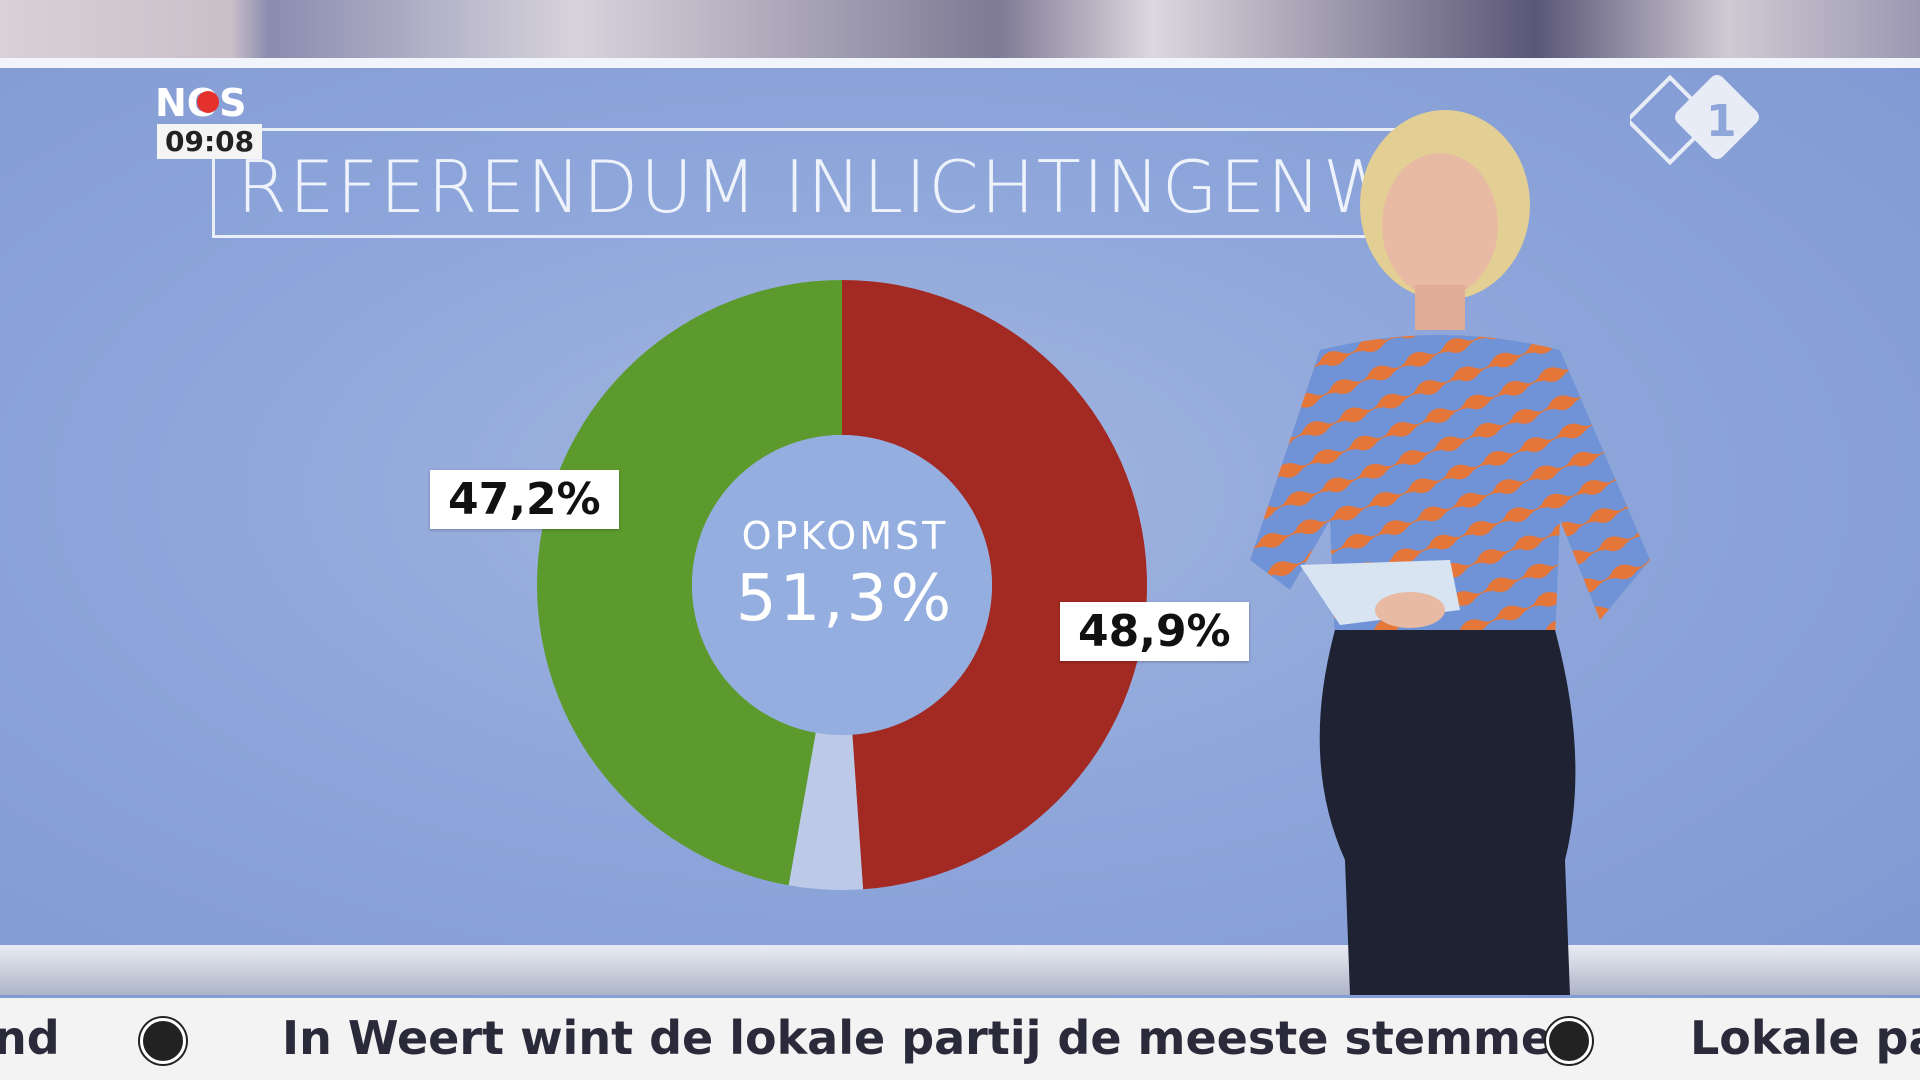 This screenshot has width=1920, height=1080. What do you see at coordinates (994, 585) in the screenshot?
I see `donut-slice-tegen` at bounding box center [994, 585].